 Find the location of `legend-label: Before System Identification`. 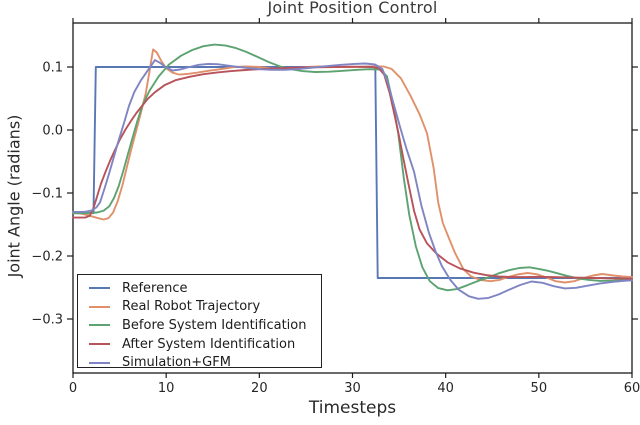

legend-label: Before System Identification is located at coordinates (214, 325).